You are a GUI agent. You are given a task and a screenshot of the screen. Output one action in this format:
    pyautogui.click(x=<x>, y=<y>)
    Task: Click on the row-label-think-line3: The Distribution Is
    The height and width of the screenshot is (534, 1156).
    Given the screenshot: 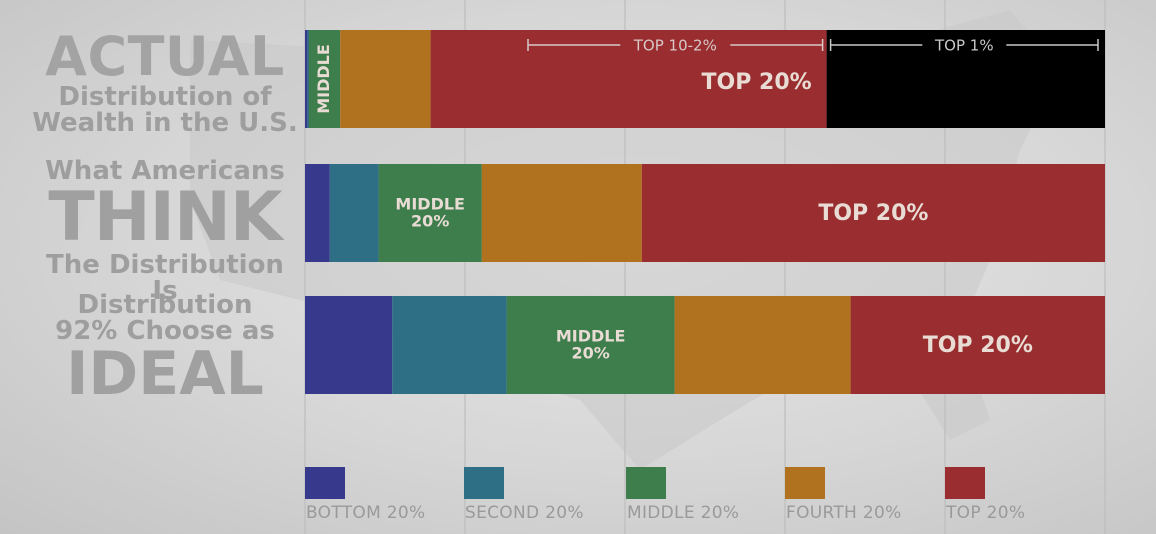 What is the action you would take?
    pyautogui.click(x=165, y=278)
    